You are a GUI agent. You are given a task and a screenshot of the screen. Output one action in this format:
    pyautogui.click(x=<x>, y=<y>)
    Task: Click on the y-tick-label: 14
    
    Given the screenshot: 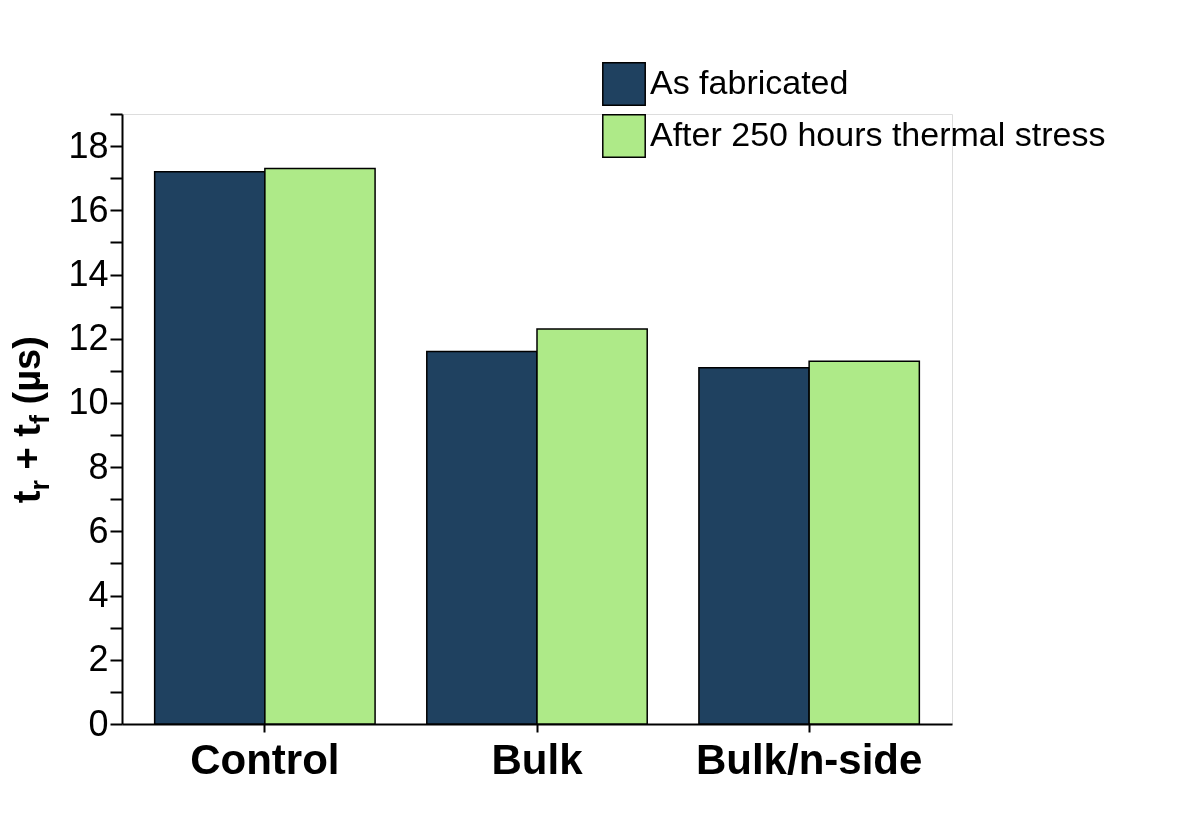 What is the action you would take?
    pyautogui.click(x=88, y=274)
    